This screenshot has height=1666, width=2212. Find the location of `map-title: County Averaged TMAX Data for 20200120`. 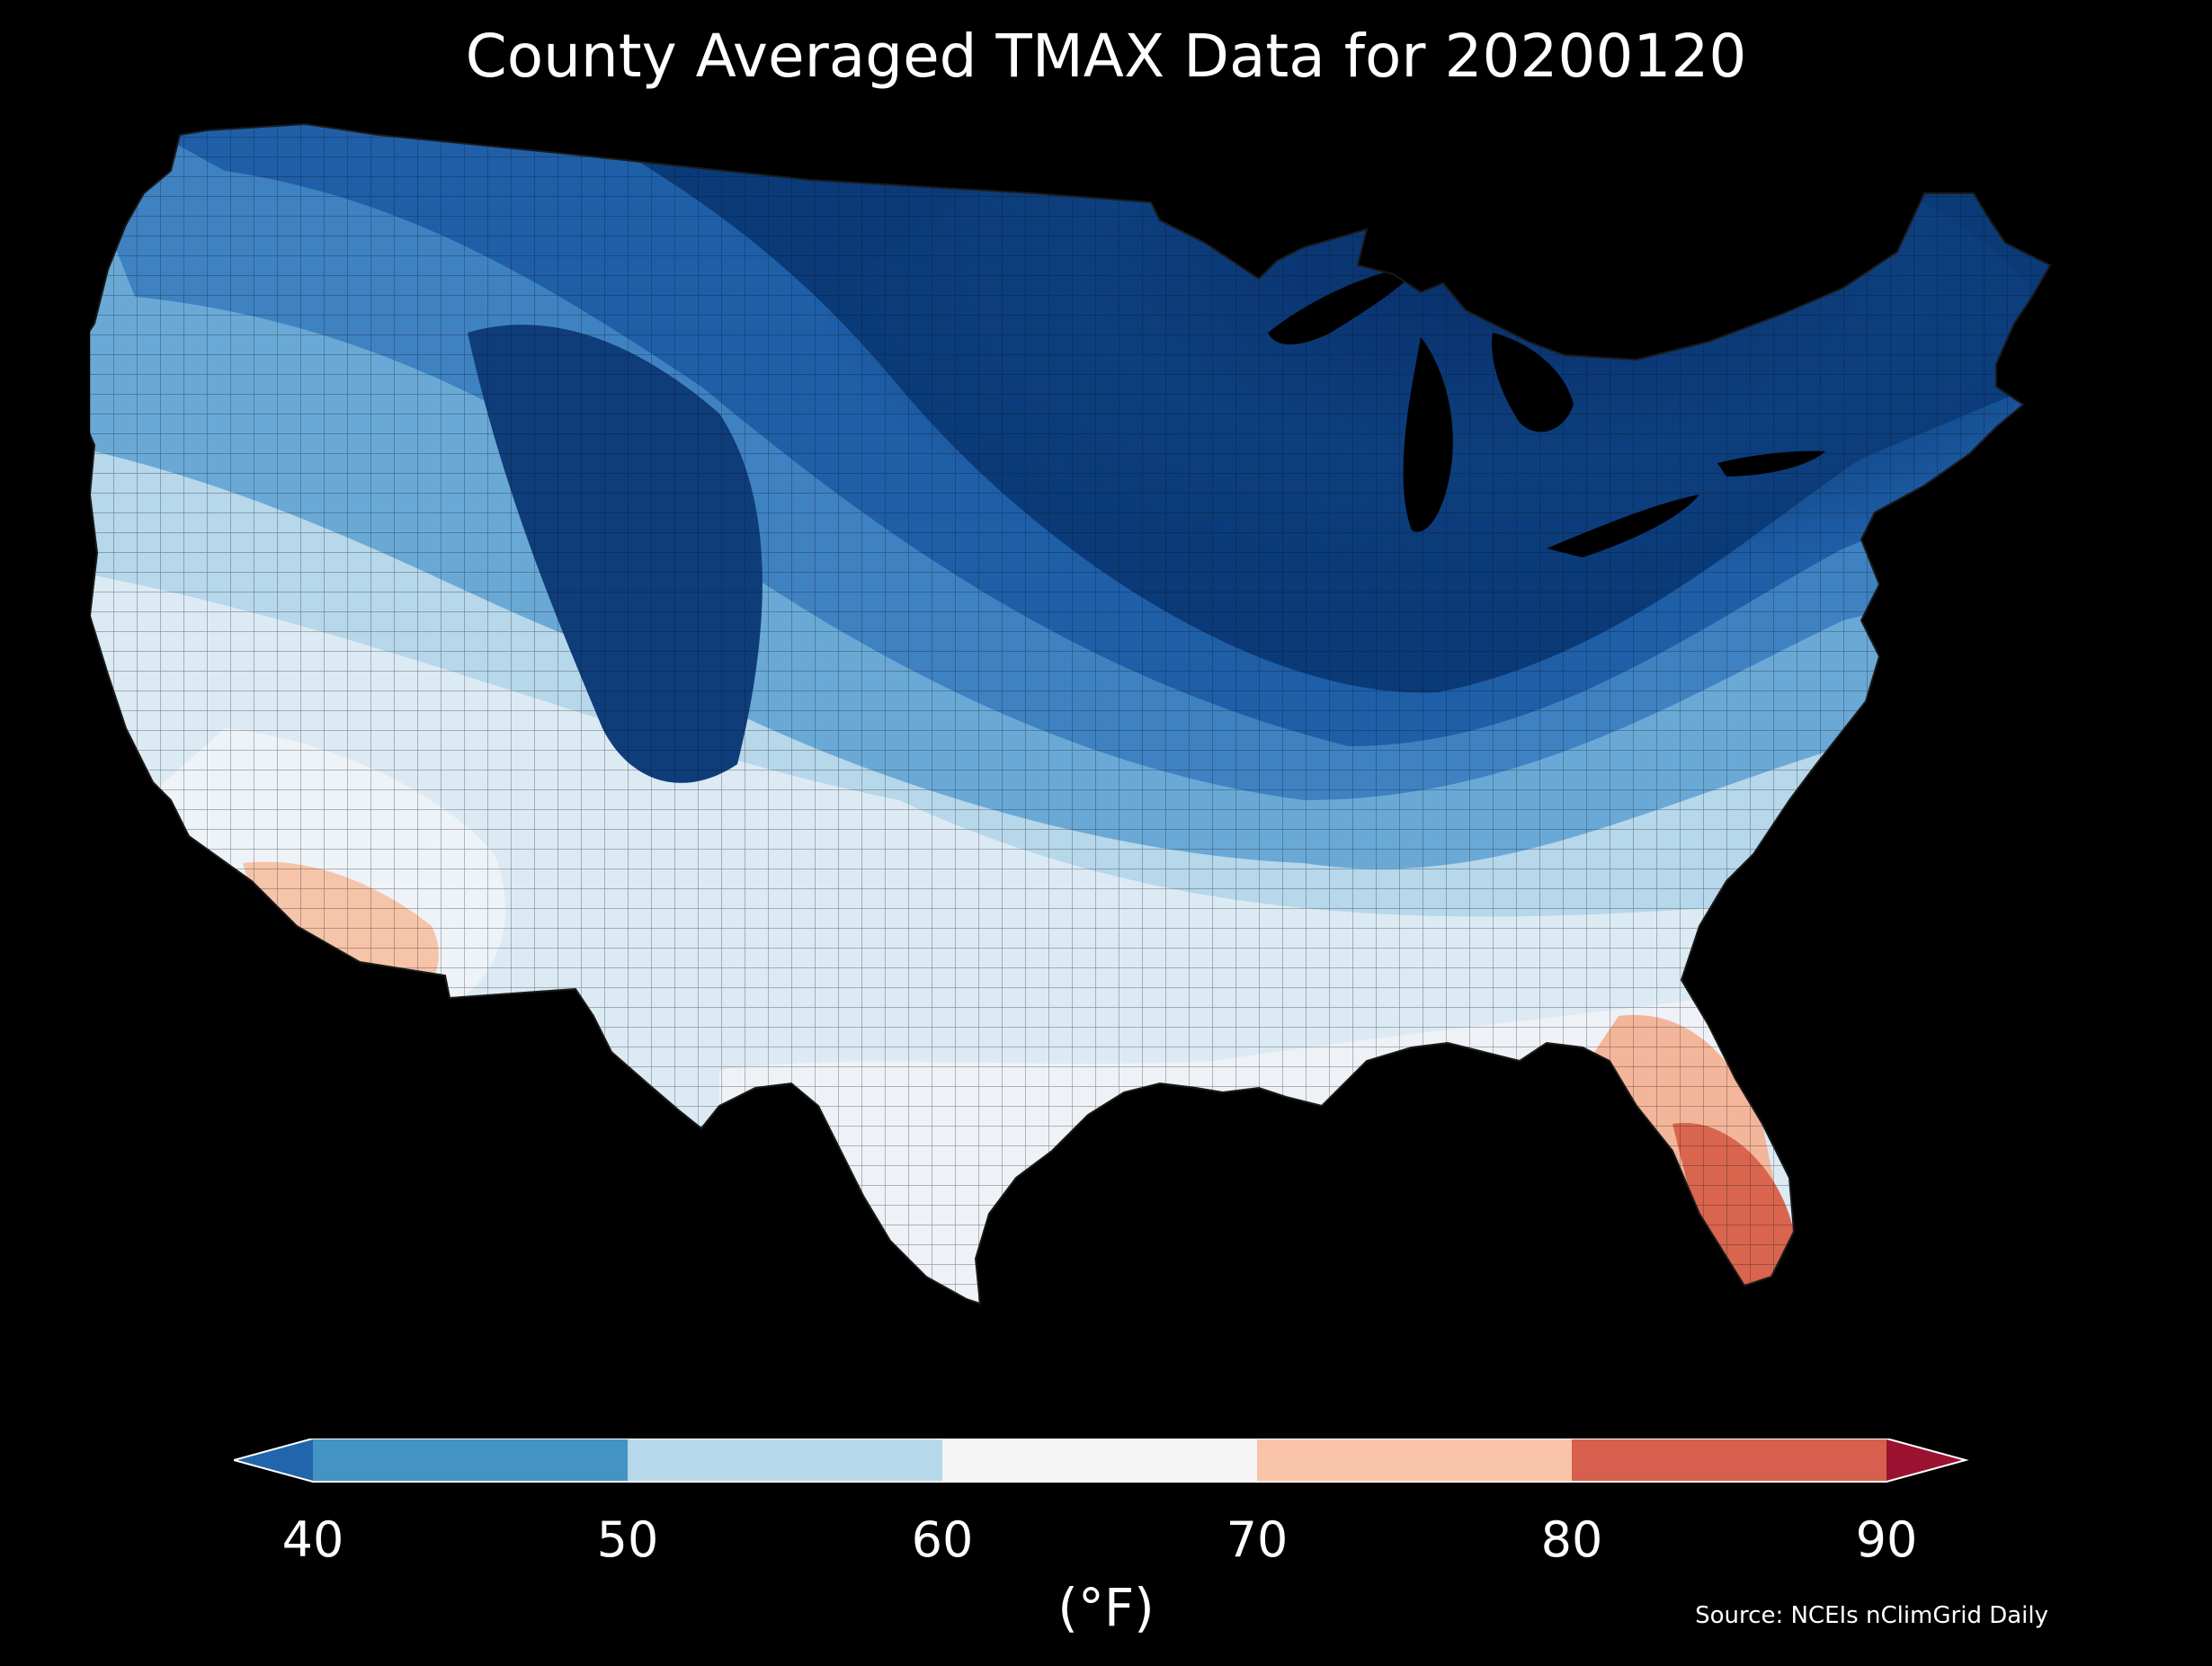

map-title: County Averaged TMAX Data for 20200120 is located at coordinates (1106, 56).